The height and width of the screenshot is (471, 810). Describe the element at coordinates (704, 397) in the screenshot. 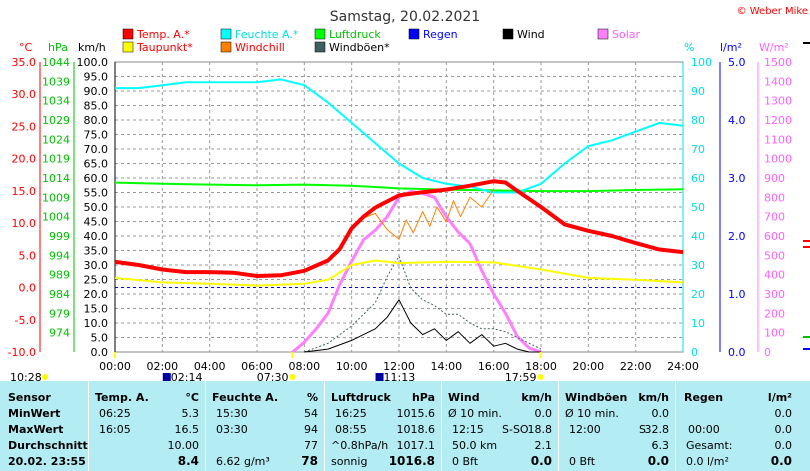

I see `rain-head: Regen` at that location.